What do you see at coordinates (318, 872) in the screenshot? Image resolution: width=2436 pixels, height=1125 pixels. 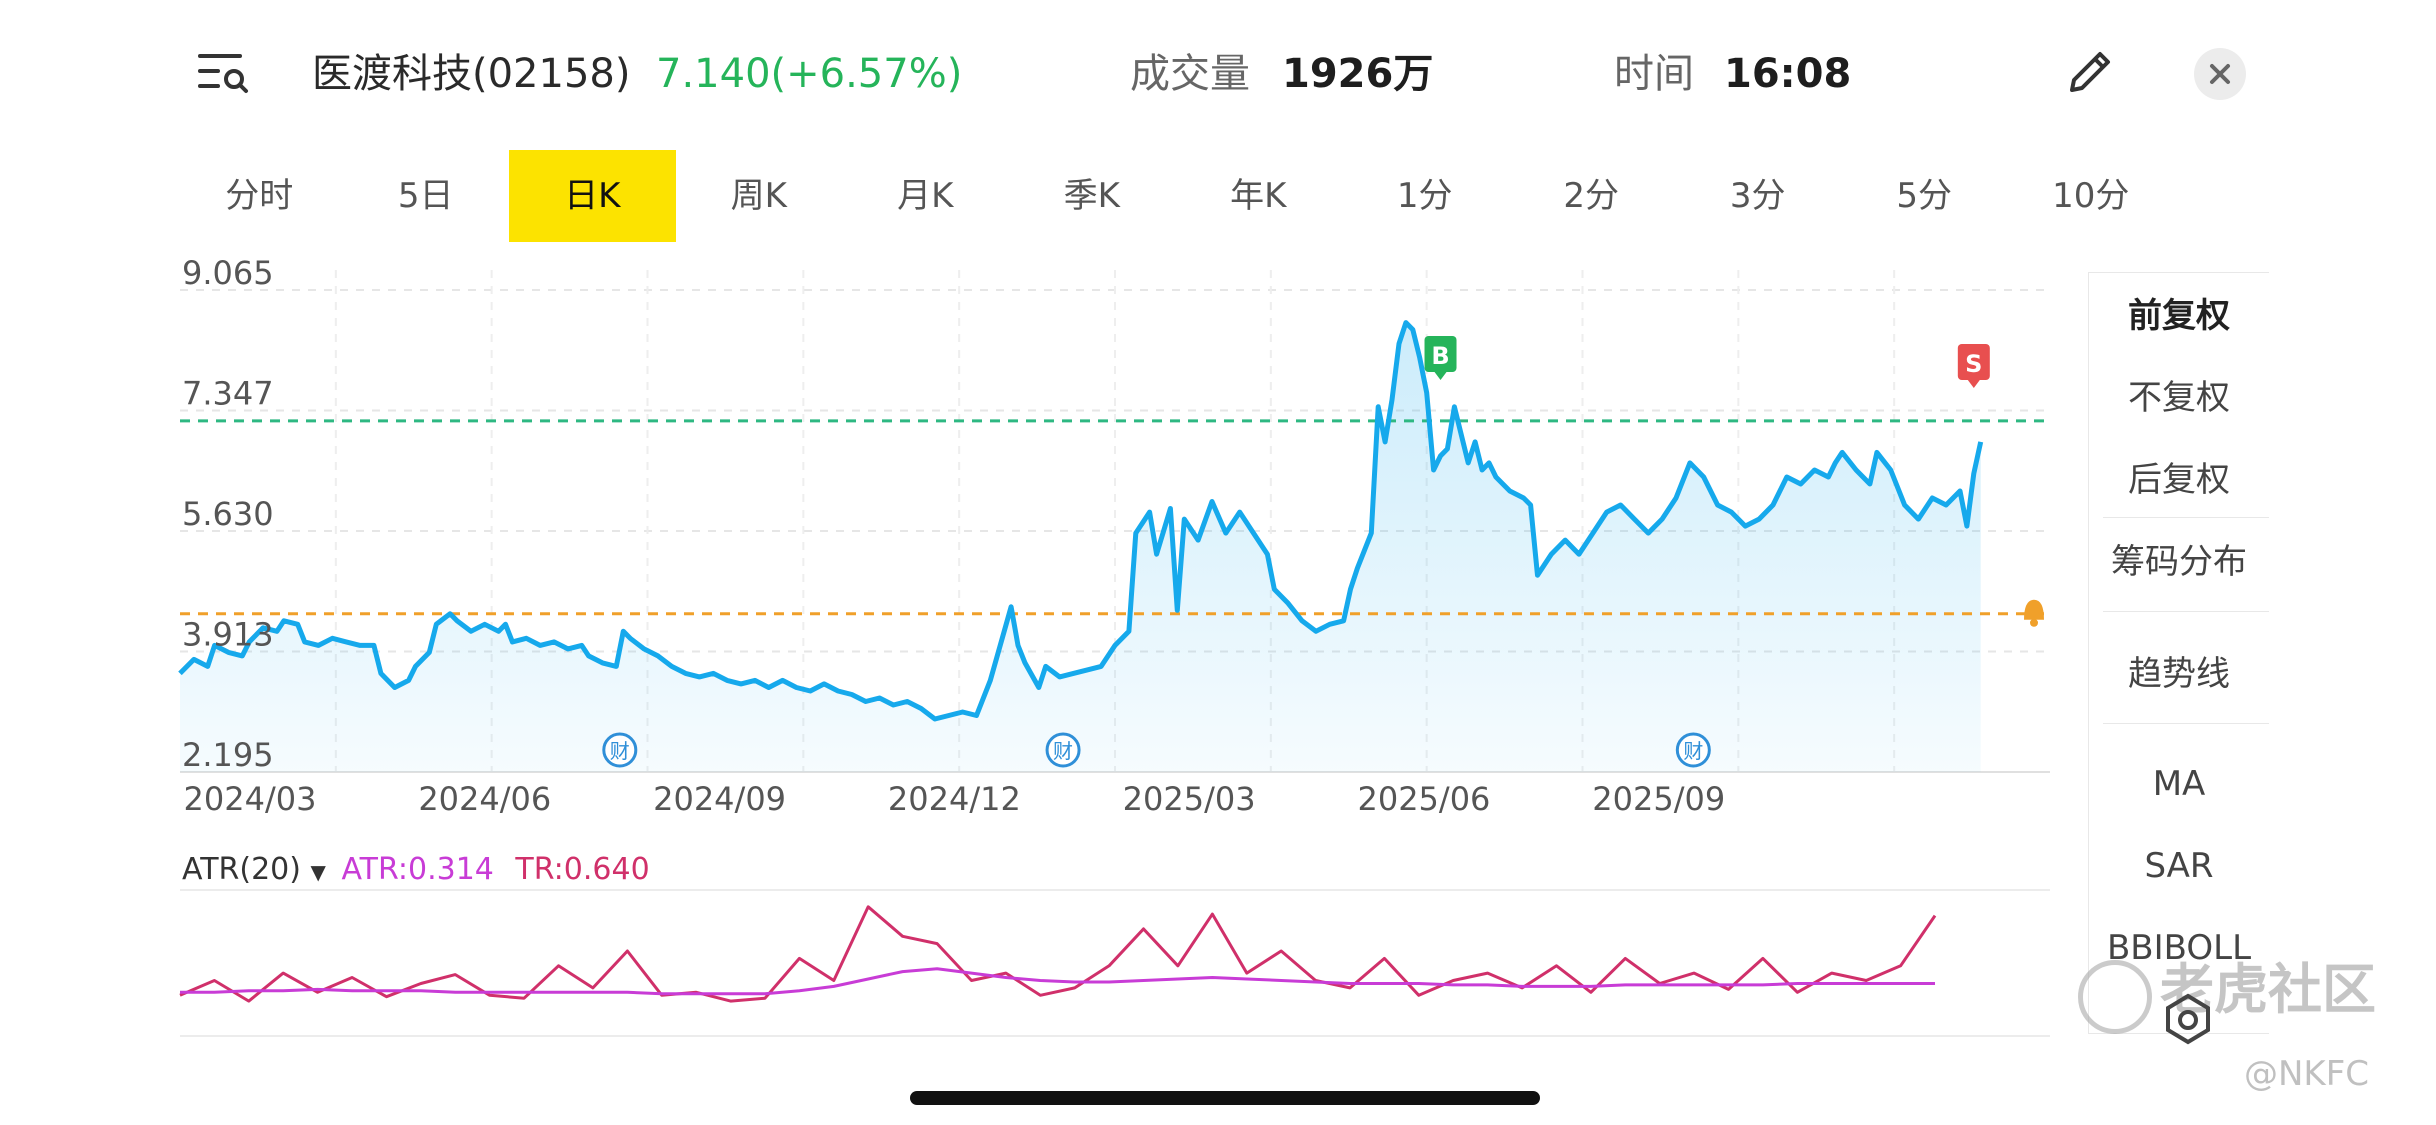 I see `caret-down-icon: ▼` at bounding box center [318, 872].